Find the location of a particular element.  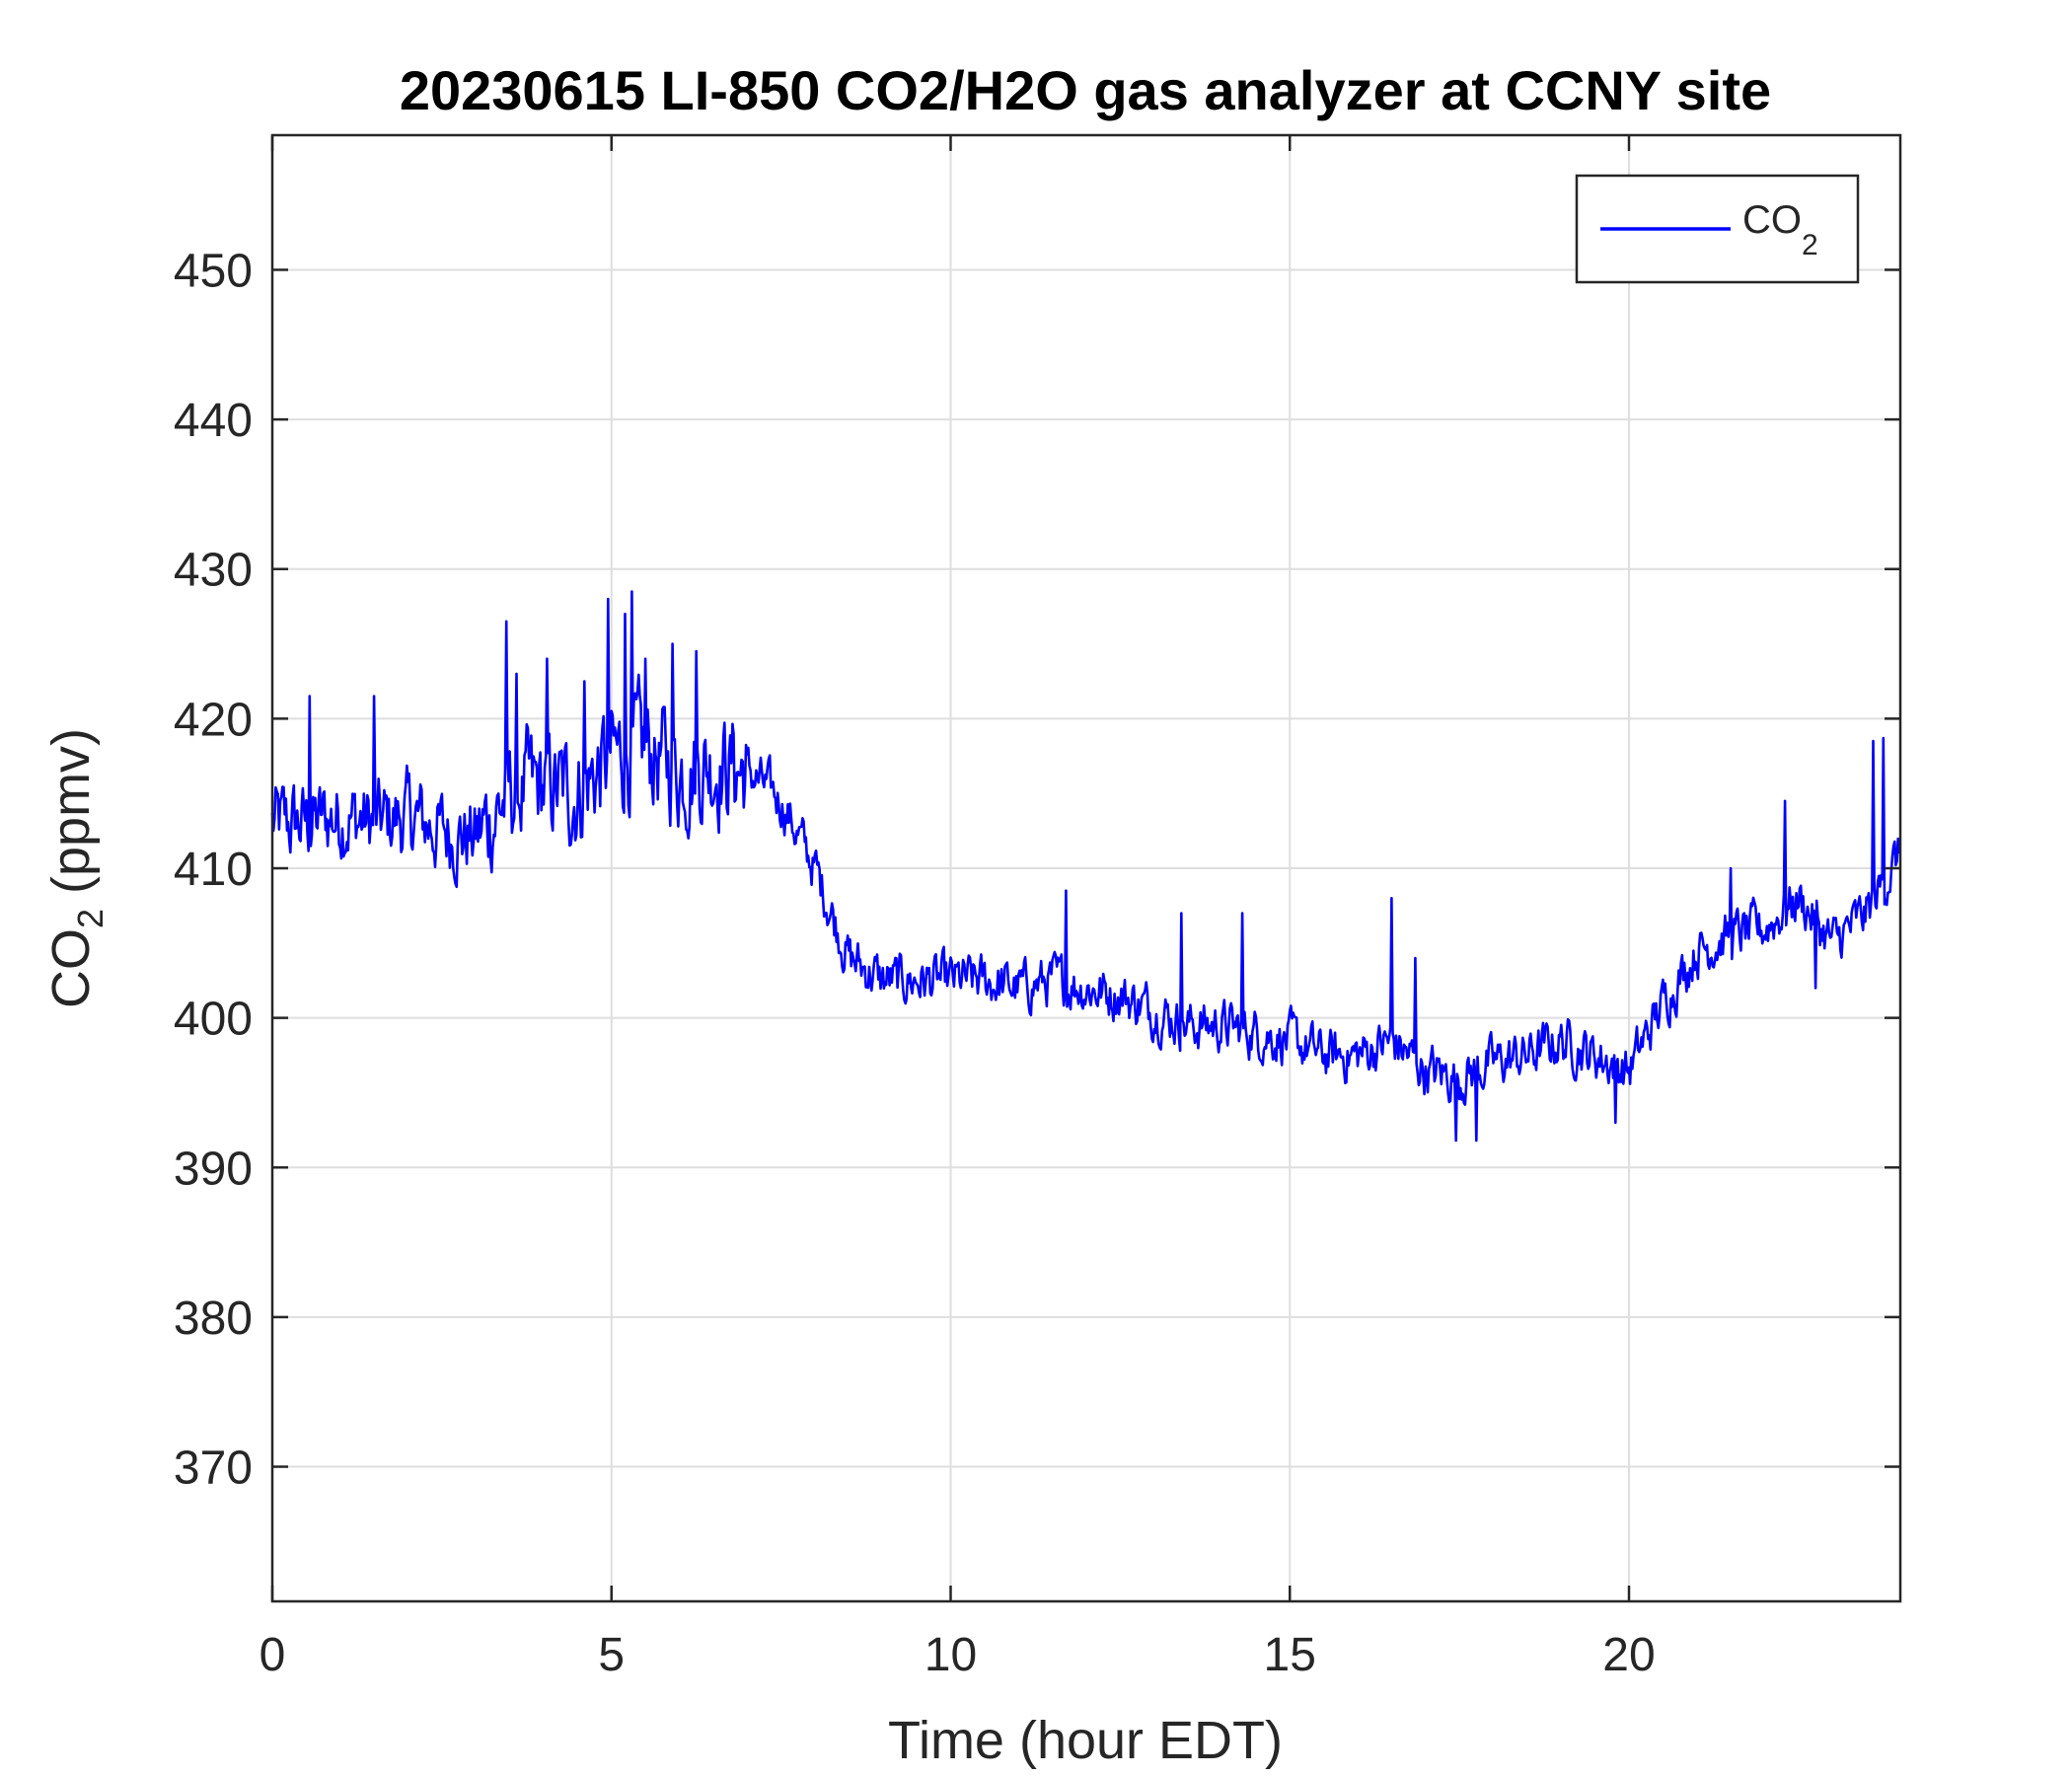

y-tick-label: 430 is located at coordinates (214, 571).